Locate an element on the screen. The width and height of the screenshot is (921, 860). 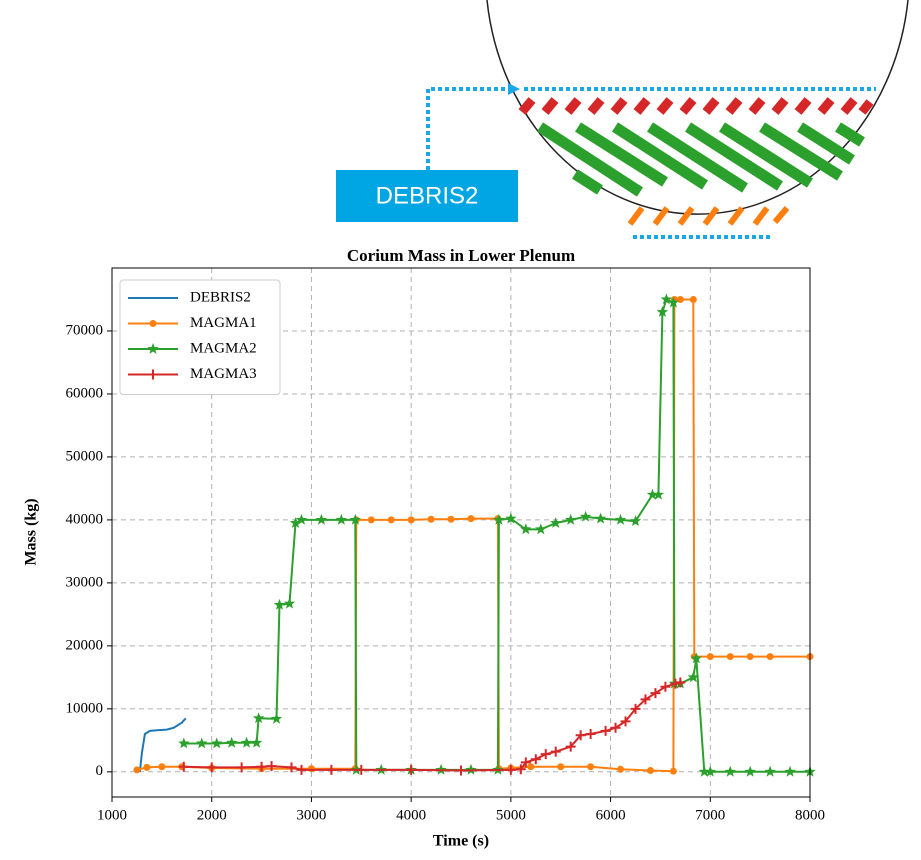
annotation: DEBRIS2 is located at coordinates (427, 195).